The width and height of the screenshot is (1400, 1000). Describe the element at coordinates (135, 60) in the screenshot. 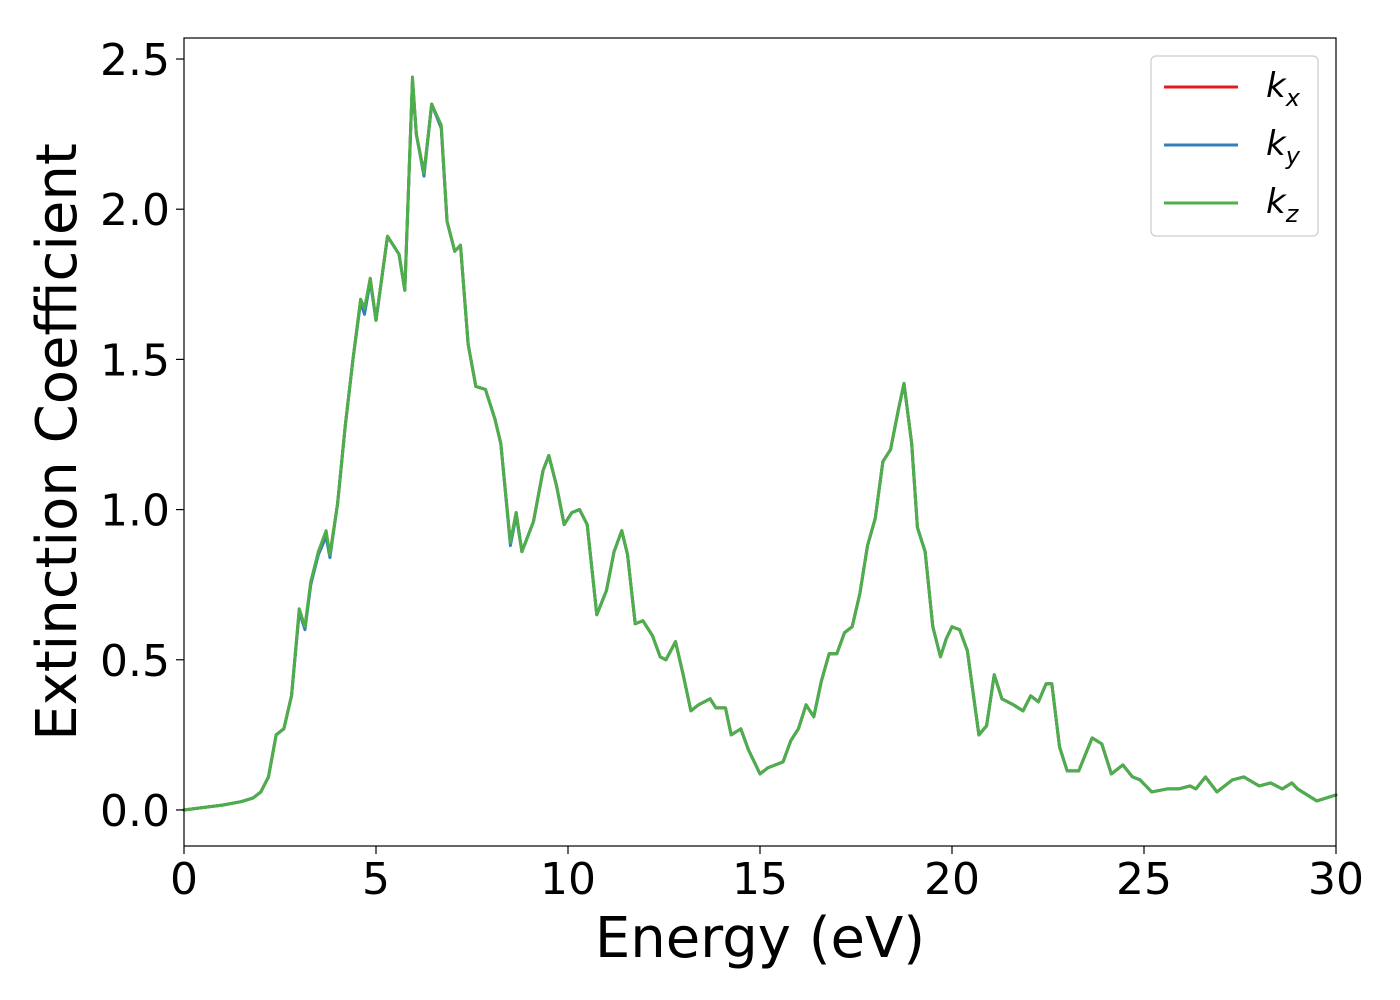

I see `y-tick-label: 2.5` at that location.